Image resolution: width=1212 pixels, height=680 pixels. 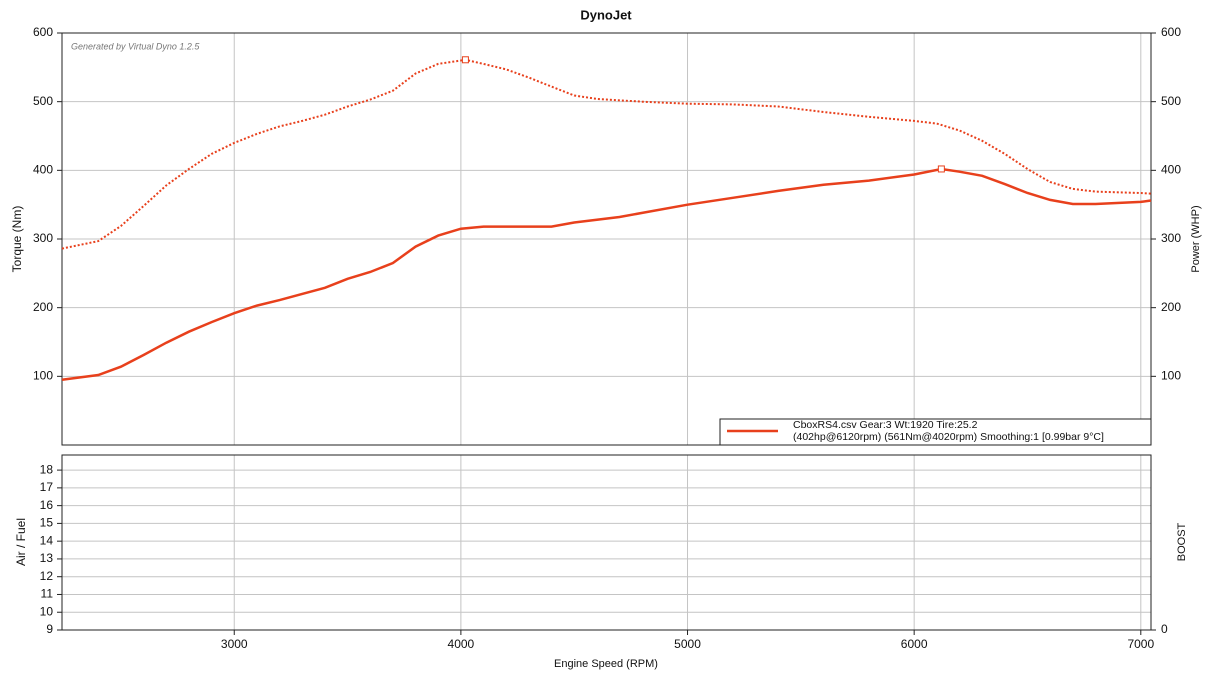 What do you see at coordinates (1171, 170) in the screenshot?
I see `y2-tick-label: 400` at bounding box center [1171, 170].